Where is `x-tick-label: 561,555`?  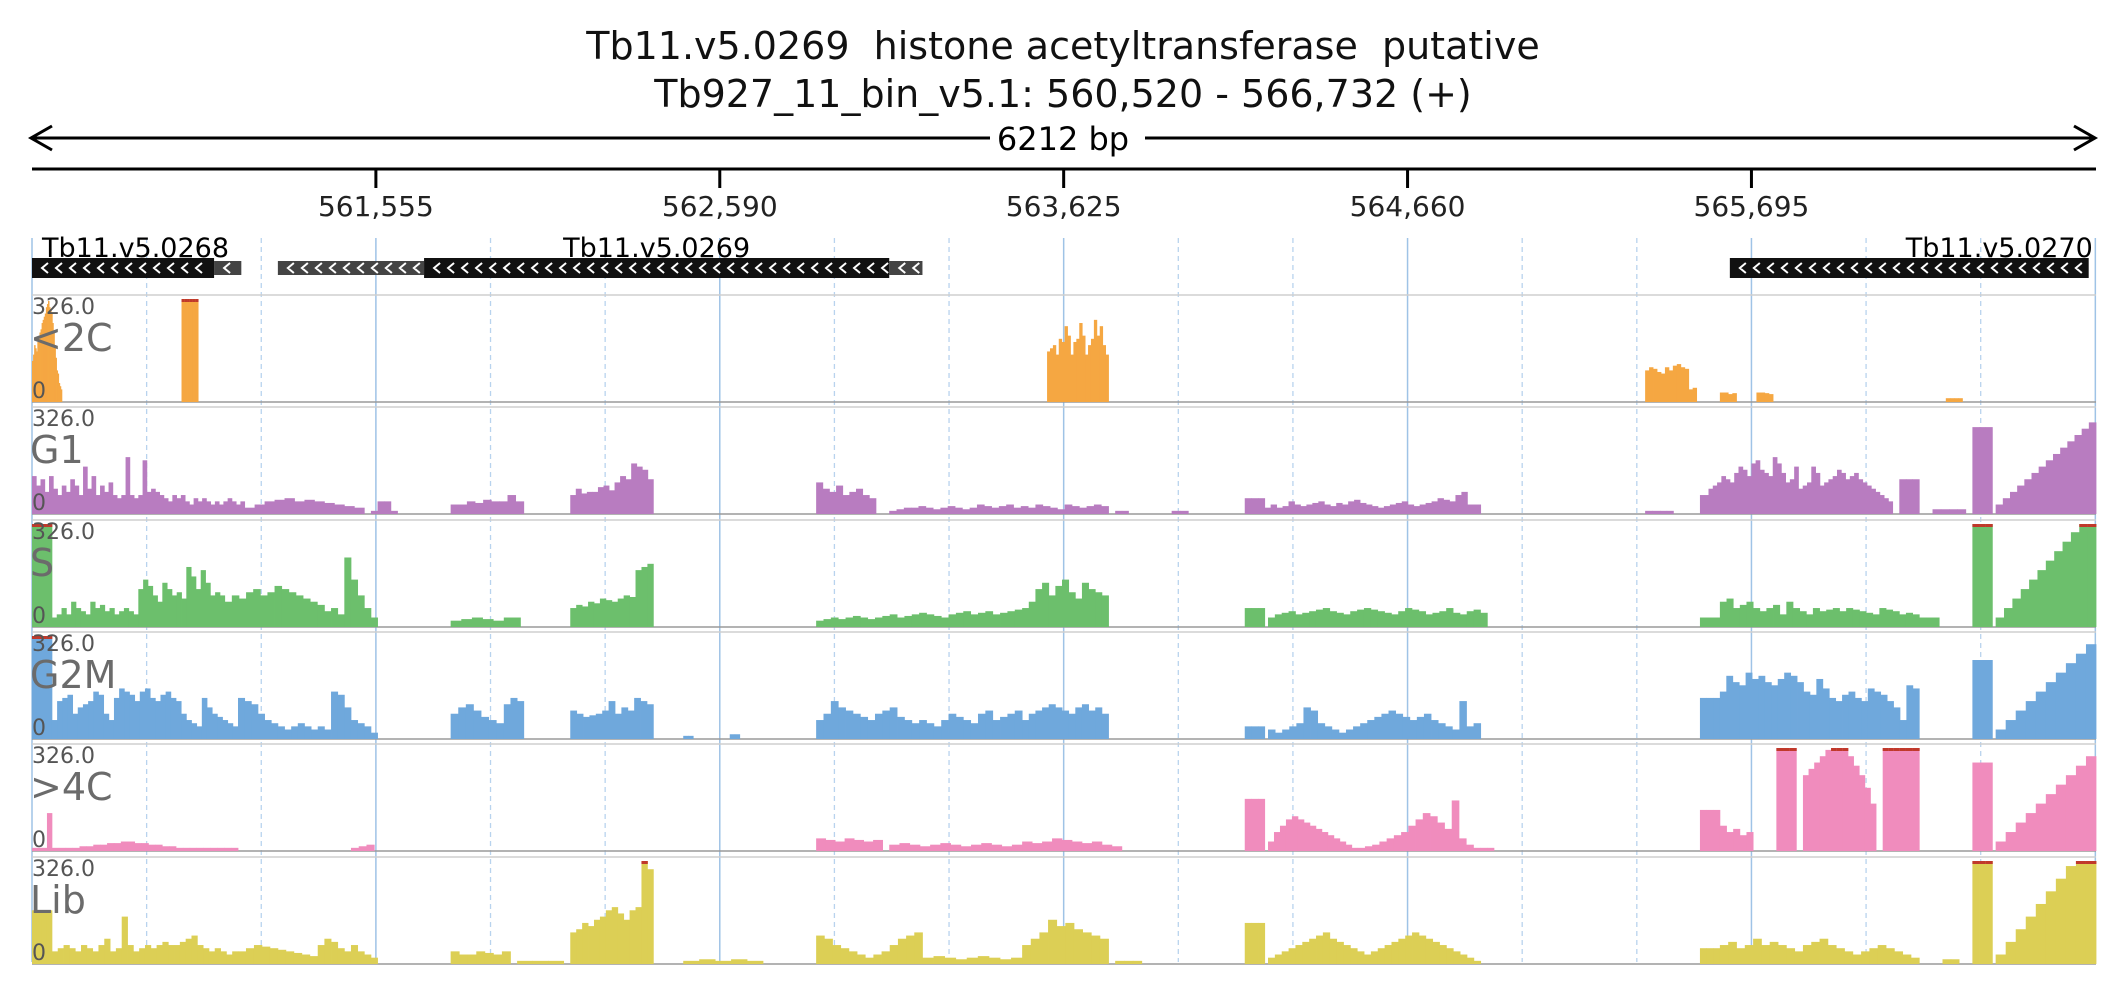 x-tick-label: 561,555 is located at coordinates (376, 206).